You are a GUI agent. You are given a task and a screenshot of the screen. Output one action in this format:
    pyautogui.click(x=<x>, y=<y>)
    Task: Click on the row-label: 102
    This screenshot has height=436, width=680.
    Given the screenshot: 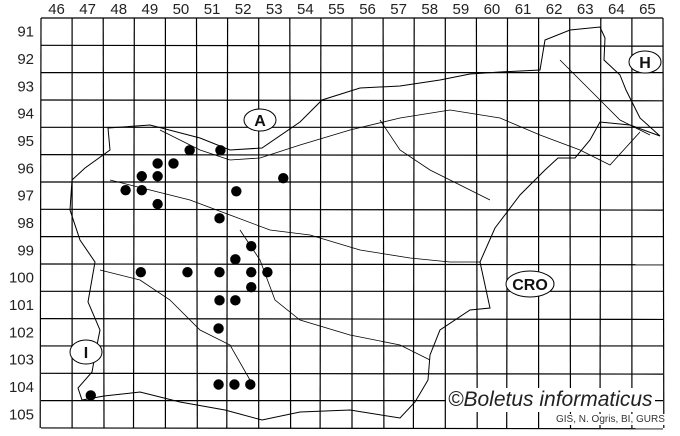 What is the action you would take?
    pyautogui.click(x=21, y=332)
    